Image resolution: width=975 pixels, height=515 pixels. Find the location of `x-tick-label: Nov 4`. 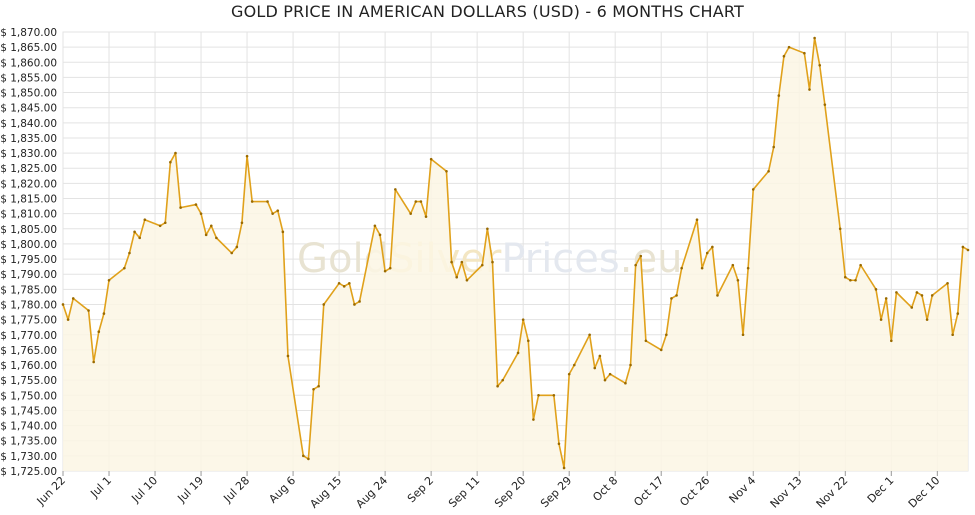

x-tick-label: Nov 4 is located at coordinates (743, 490).